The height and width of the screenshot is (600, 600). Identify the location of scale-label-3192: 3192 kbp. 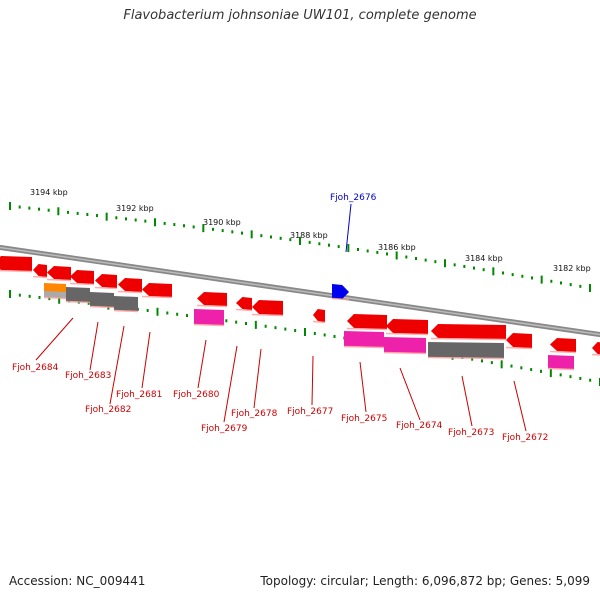
(135, 208).